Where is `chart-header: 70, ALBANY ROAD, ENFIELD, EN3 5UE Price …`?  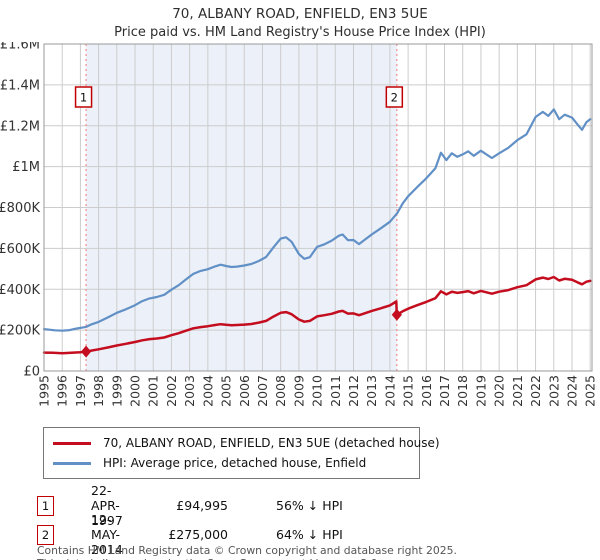 chart-header: 70, ALBANY ROAD, ENFIELD, EN3 5UE Price … is located at coordinates (300, 21).